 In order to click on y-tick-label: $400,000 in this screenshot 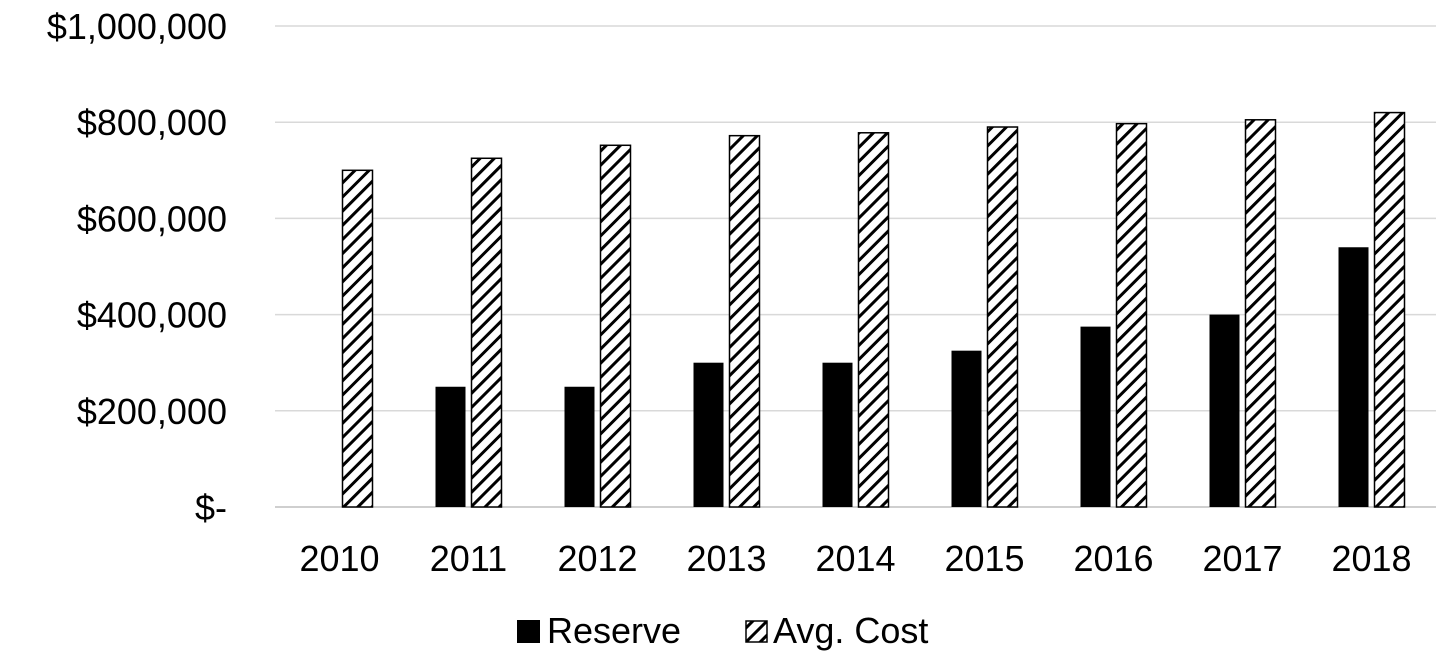, I will do `click(152, 315)`.